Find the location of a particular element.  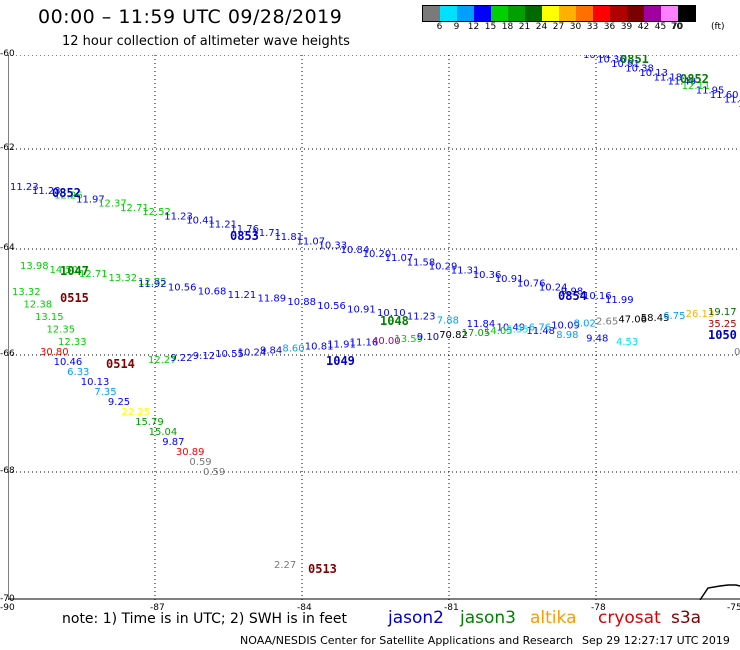

wave-height-value: 58.45 is located at coordinates (655, 318).